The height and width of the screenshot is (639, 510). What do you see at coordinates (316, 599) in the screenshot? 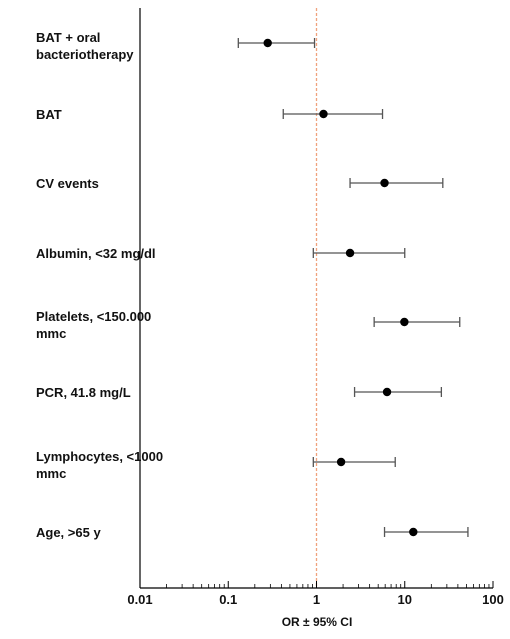
I see `x-tick-label: 1` at bounding box center [316, 599].